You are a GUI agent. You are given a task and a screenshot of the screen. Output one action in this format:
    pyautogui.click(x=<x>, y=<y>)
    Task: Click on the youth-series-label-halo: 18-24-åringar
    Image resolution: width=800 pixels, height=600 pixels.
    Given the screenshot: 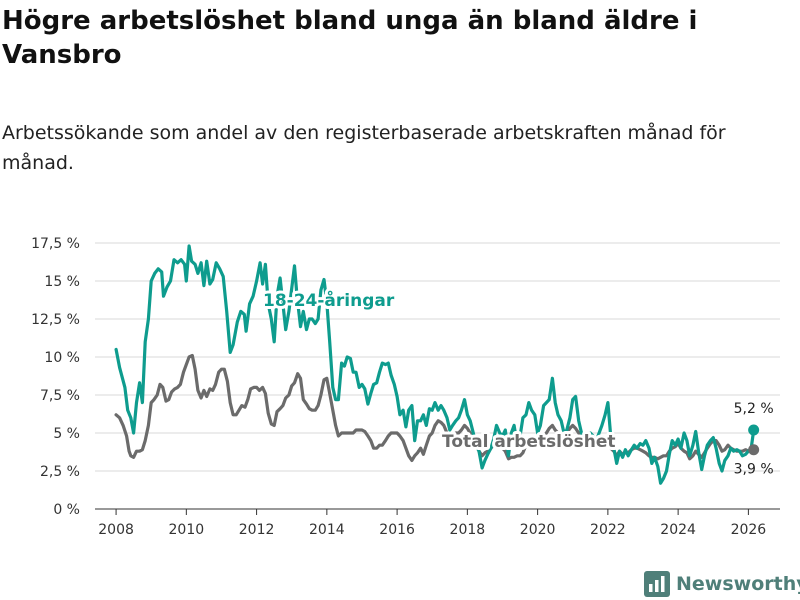 What is the action you would take?
    pyautogui.click(x=329, y=300)
    